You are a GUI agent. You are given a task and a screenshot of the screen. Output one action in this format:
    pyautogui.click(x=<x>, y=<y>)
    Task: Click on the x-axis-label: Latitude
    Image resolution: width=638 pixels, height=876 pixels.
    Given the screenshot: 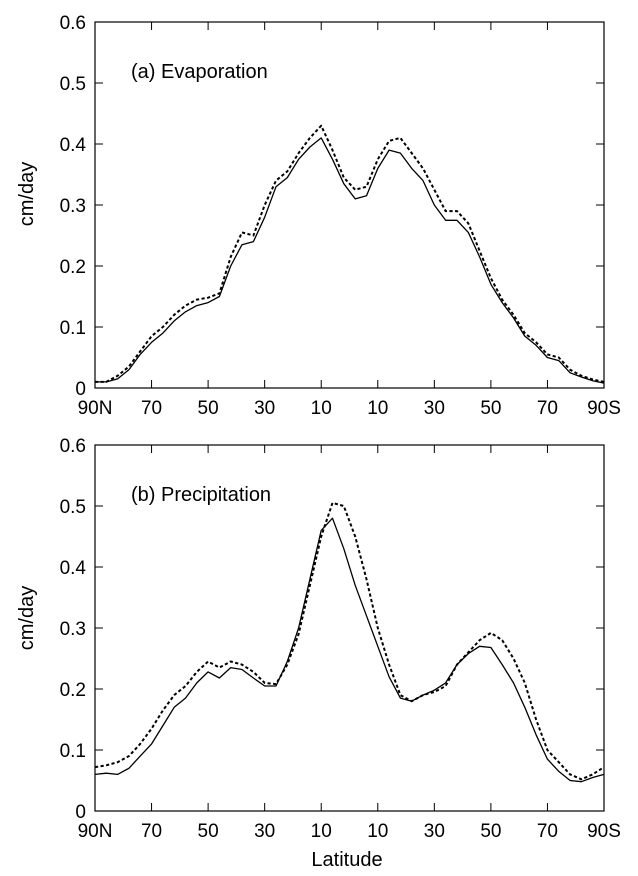 What is the action you would take?
    pyautogui.click(x=346, y=860)
    